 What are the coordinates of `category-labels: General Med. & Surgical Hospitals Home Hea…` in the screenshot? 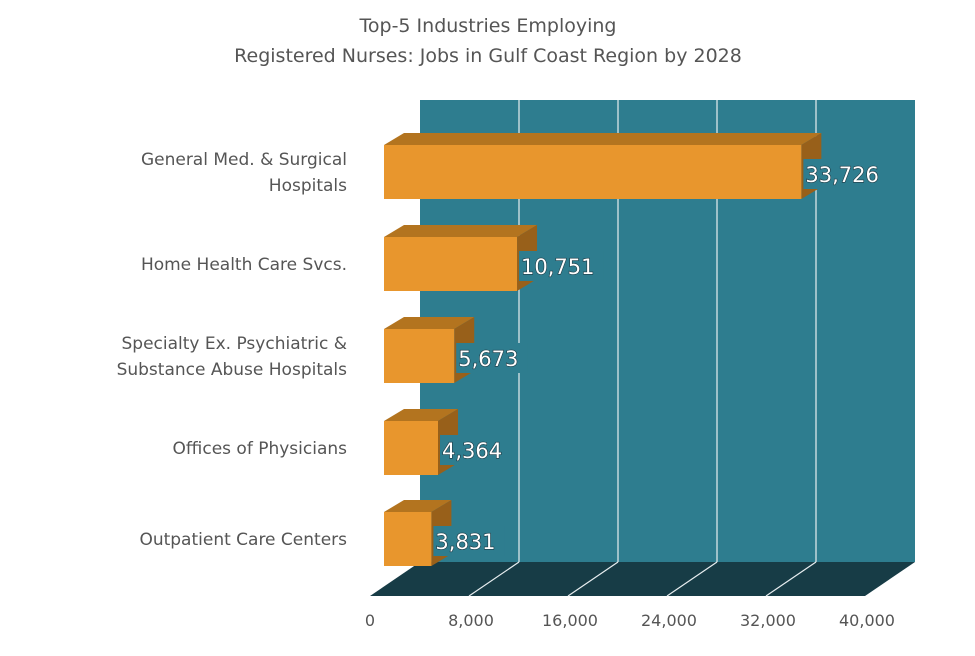 It's located at (232, 350).